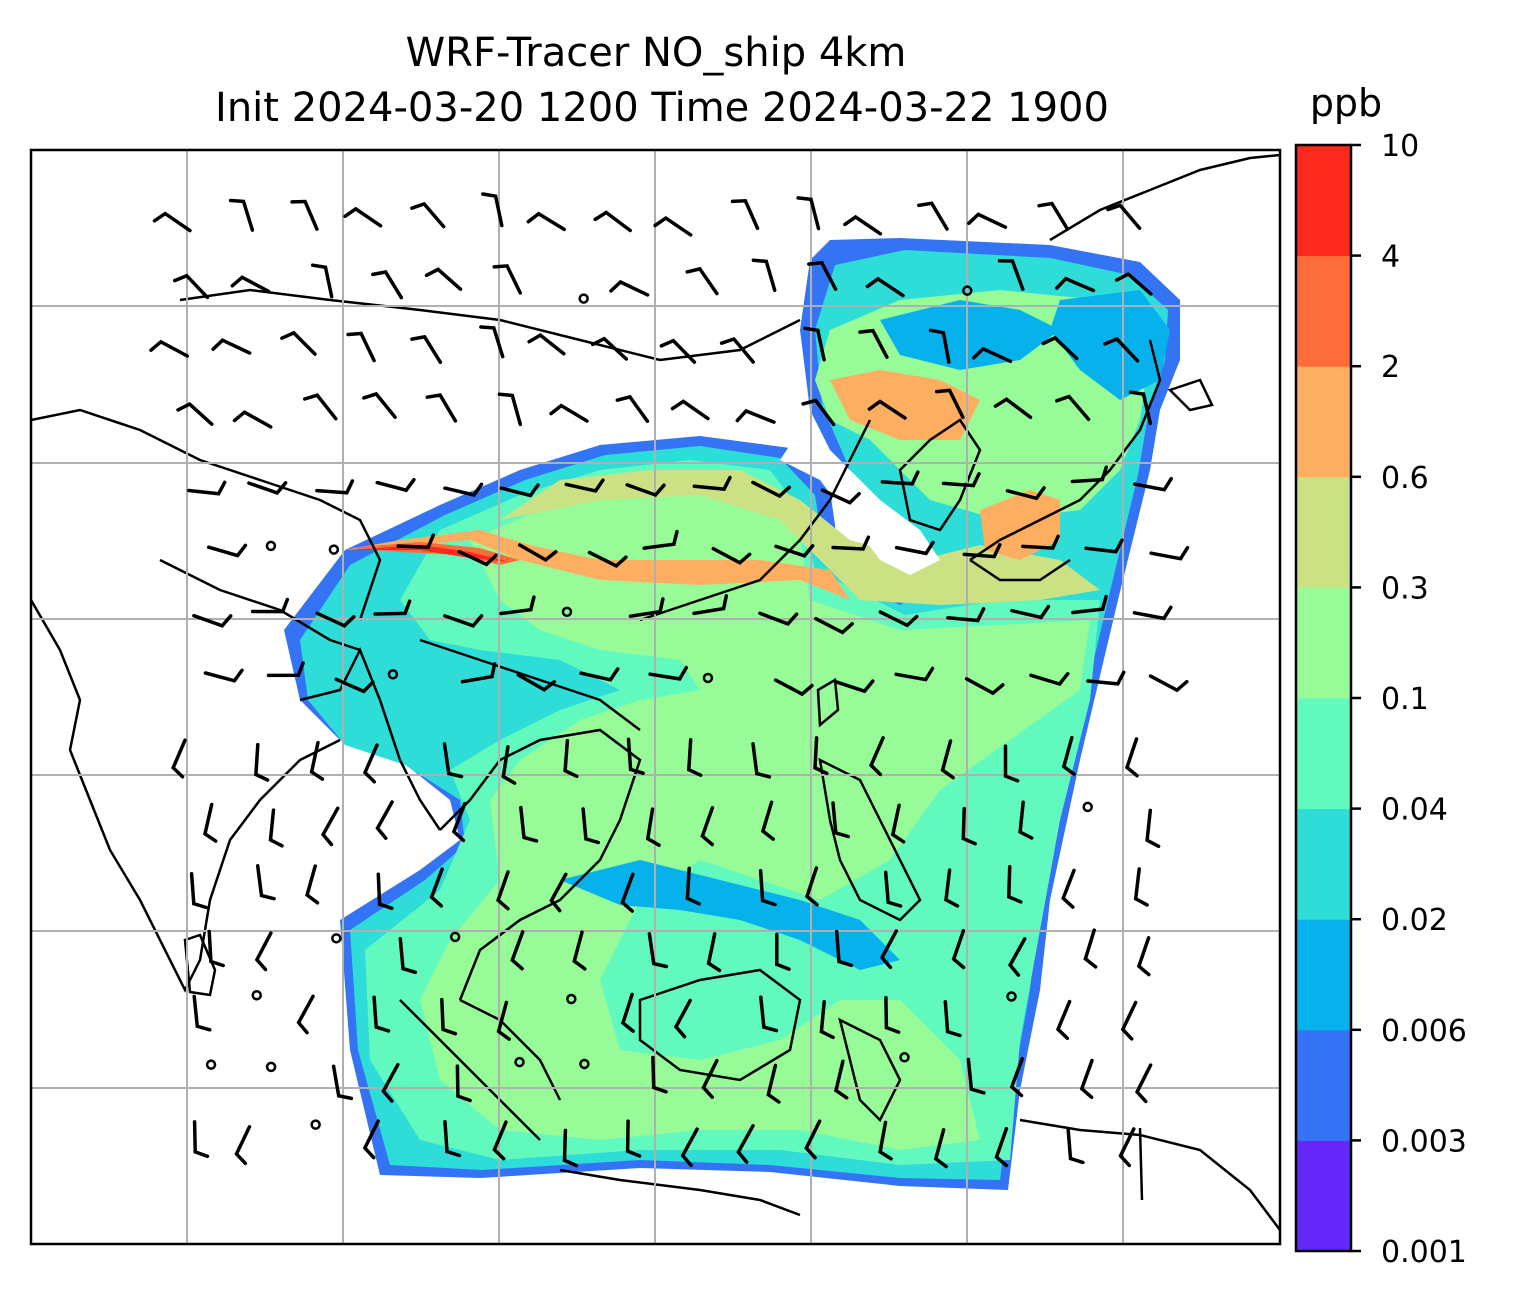 The width and height of the screenshot is (1528, 1306). Describe the element at coordinates (1164, 197) in the screenshot. I see `coastline-russia` at that location.